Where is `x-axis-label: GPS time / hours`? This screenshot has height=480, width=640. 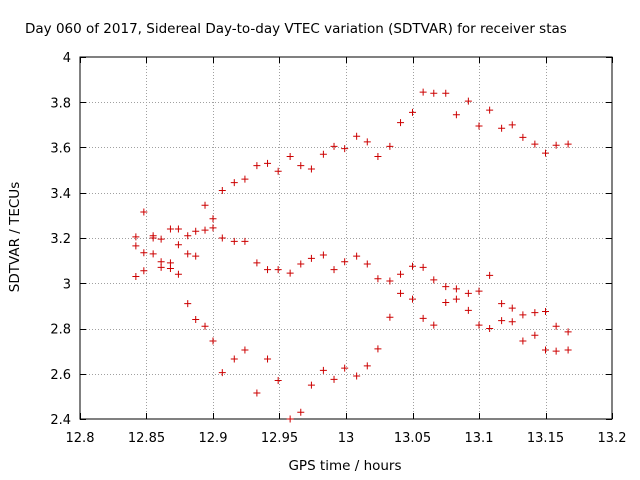
x-axis-label: GPS time / hours is located at coordinates (344, 466).